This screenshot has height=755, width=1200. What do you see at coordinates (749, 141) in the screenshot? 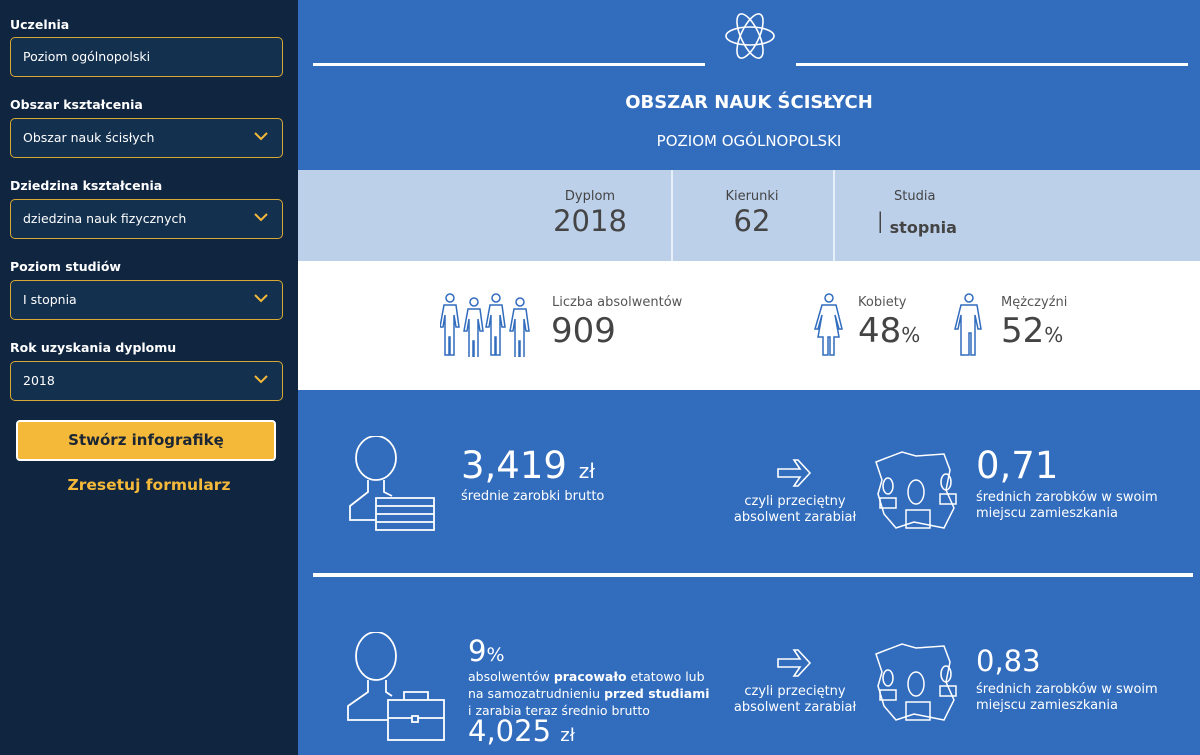
I see `page-subtitle: POZIOM OGÓLNOPOLSKI` at bounding box center [749, 141].